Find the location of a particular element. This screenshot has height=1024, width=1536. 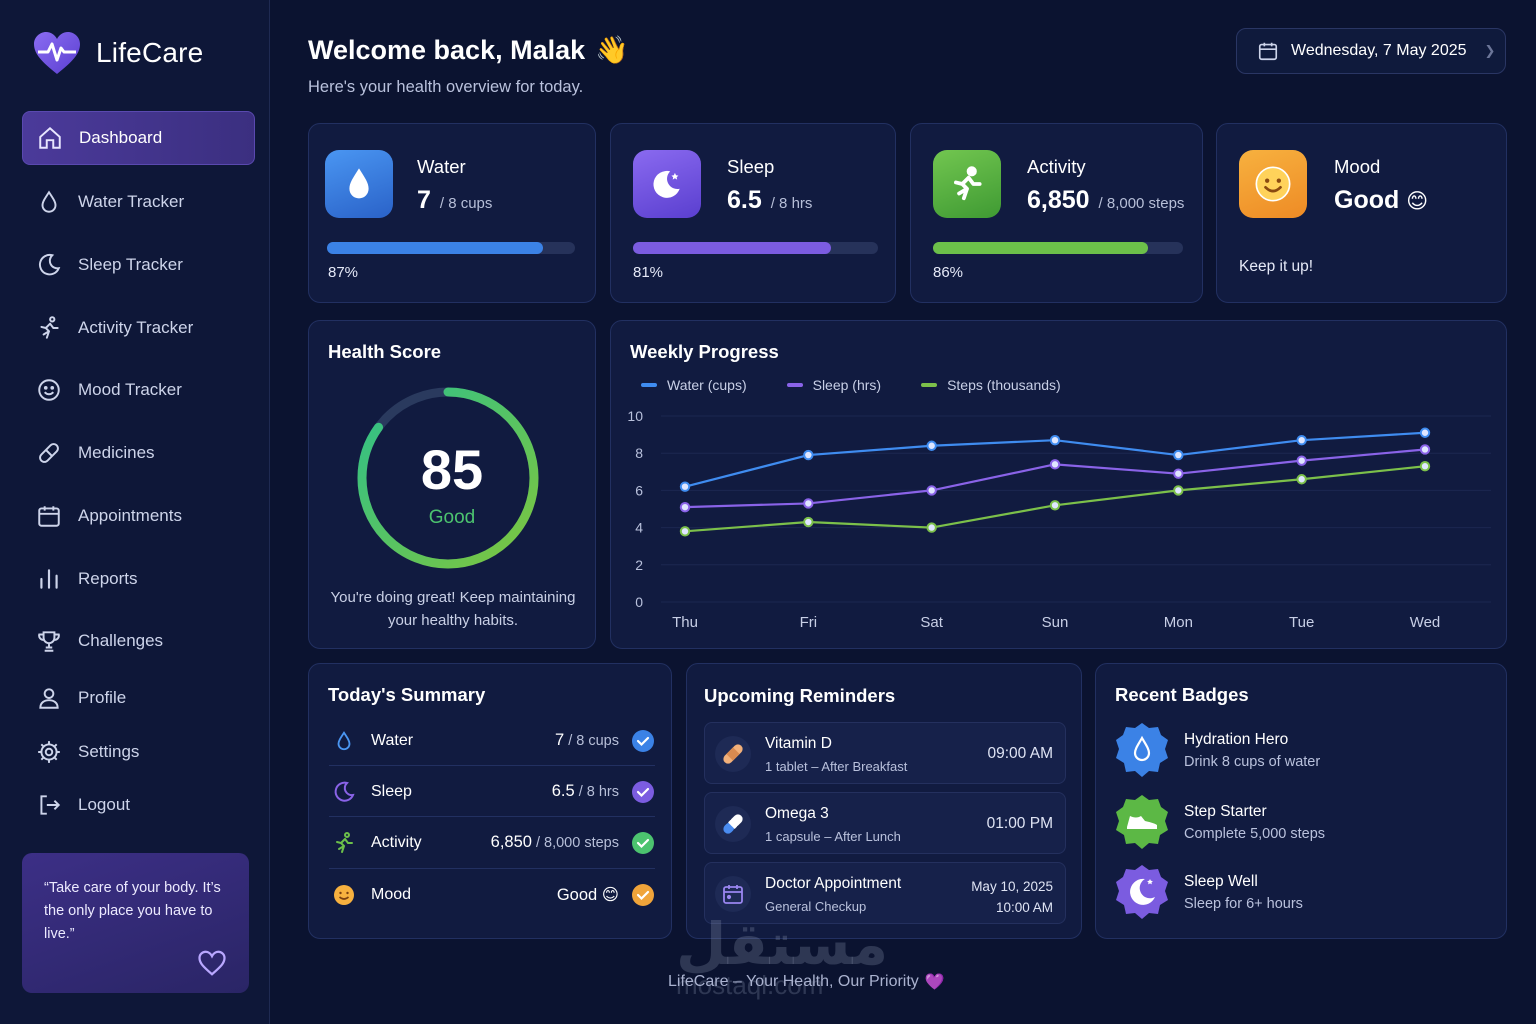

activity-card: Activity 6,850 / 8,000 steps 86% is located at coordinates (1056, 213).